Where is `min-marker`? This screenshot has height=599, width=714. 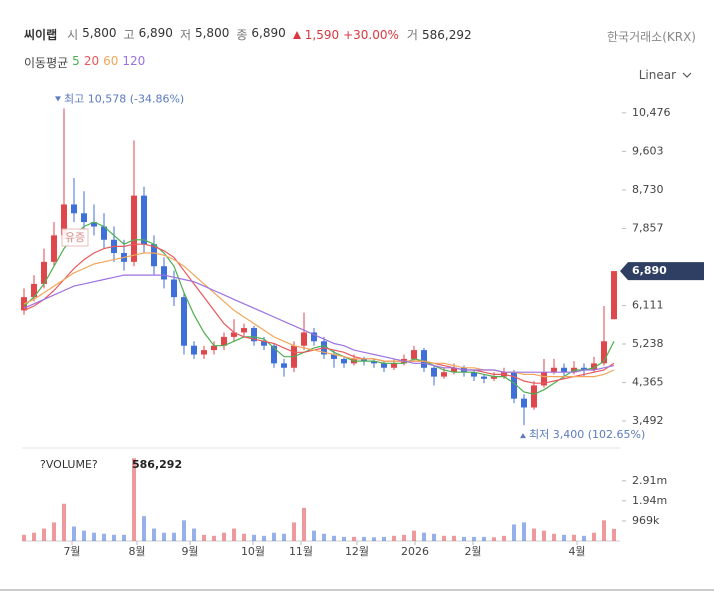 min-marker is located at coordinates (523, 436).